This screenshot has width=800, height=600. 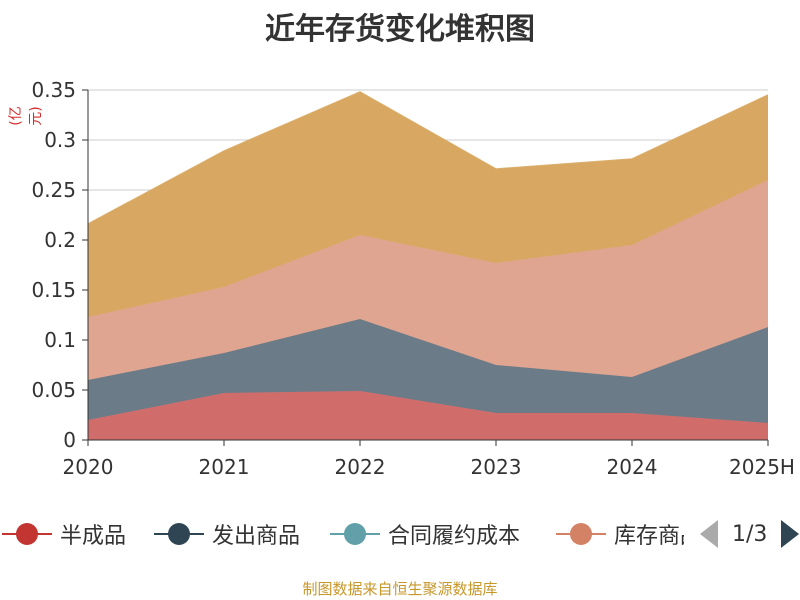 I want to click on previous-page-icon, so click(x=709, y=534).